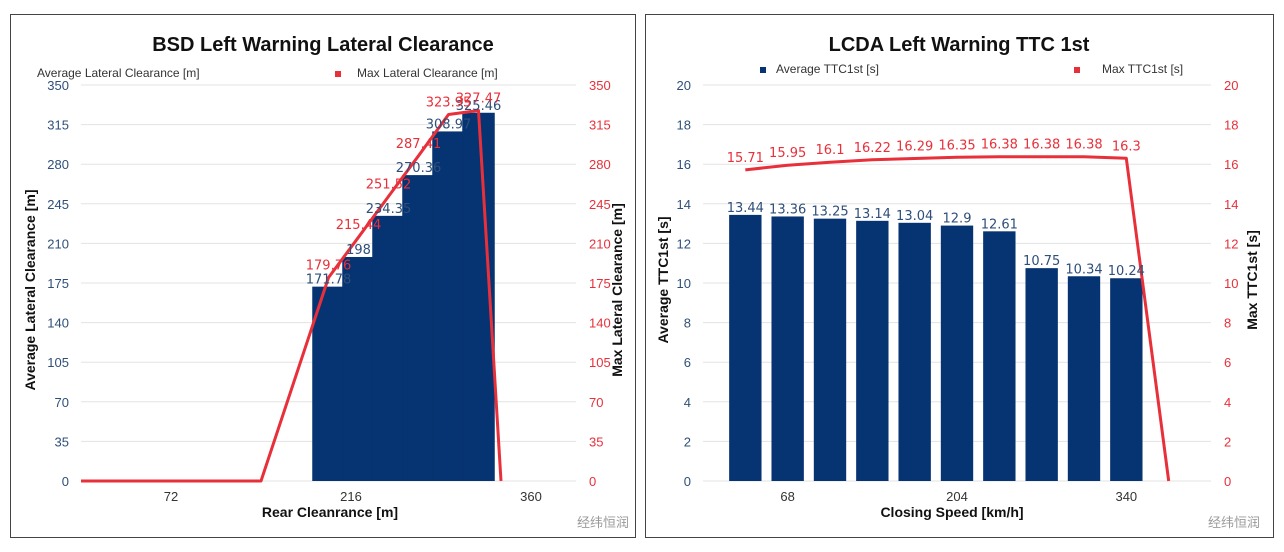  I want to click on bar-value-label: 13.04, so click(914, 216).